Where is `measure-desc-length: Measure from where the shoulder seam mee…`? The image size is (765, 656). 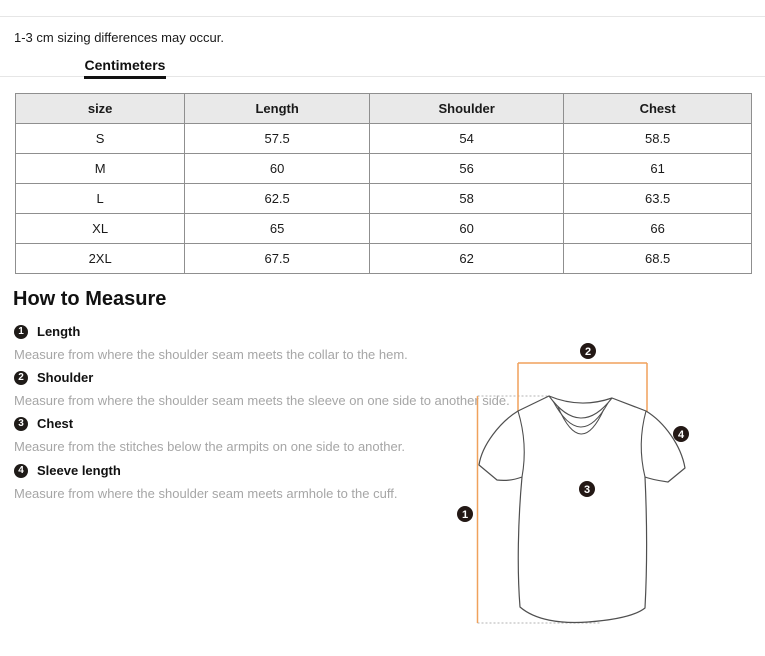 measure-desc-length: Measure from where the shoulder seam mee… is located at coordinates (211, 354).